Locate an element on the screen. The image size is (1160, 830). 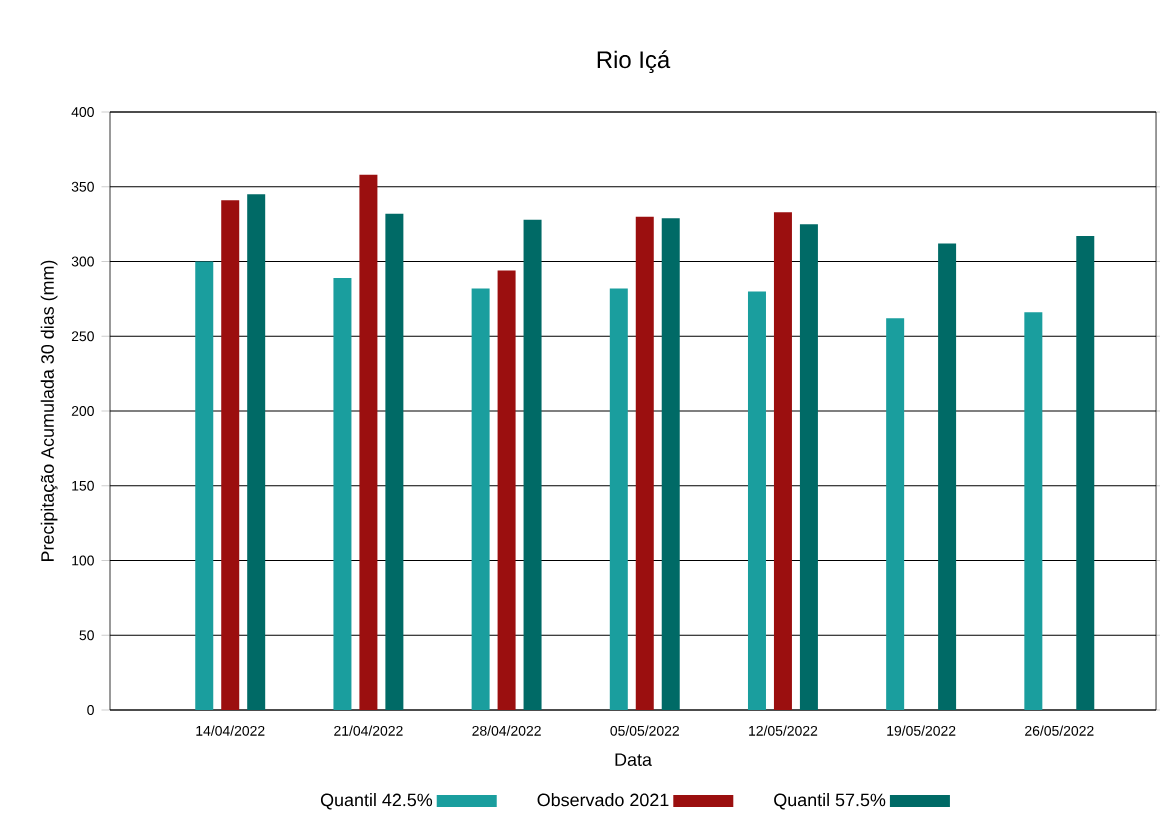
chart-title: Rio Içá is located at coordinates (634, 61).